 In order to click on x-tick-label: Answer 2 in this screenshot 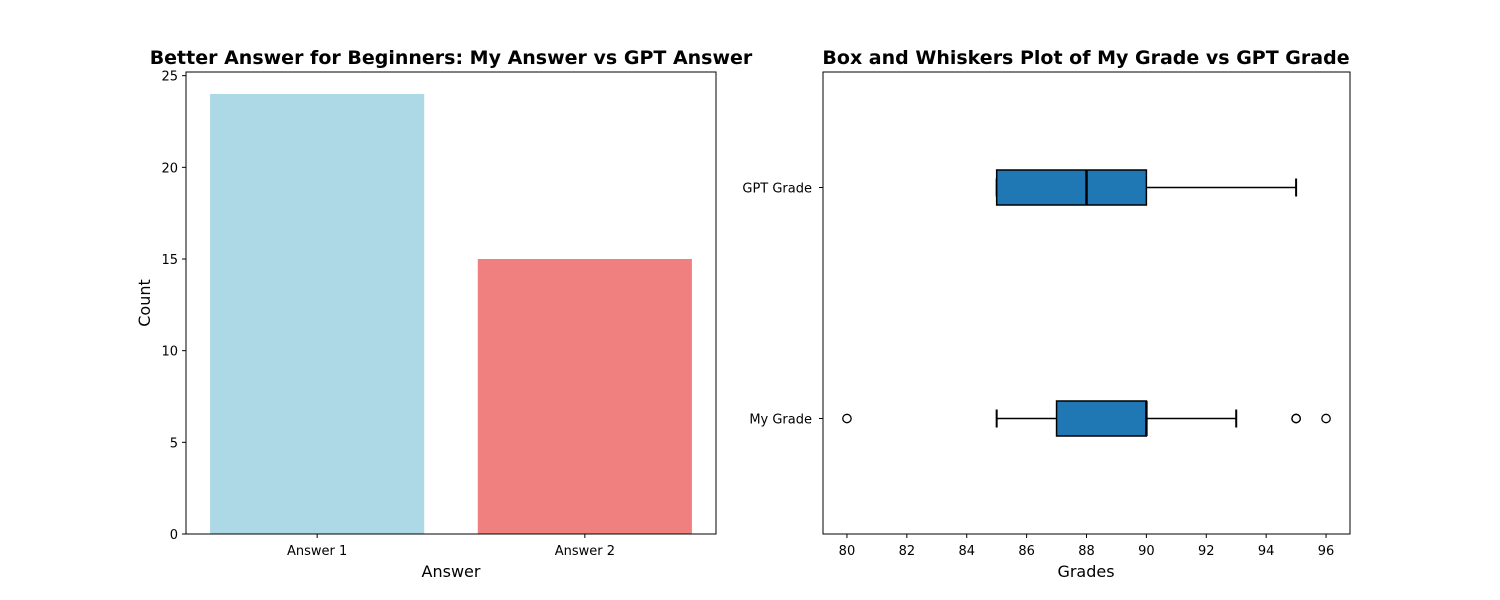, I will do `click(585, 551)`.